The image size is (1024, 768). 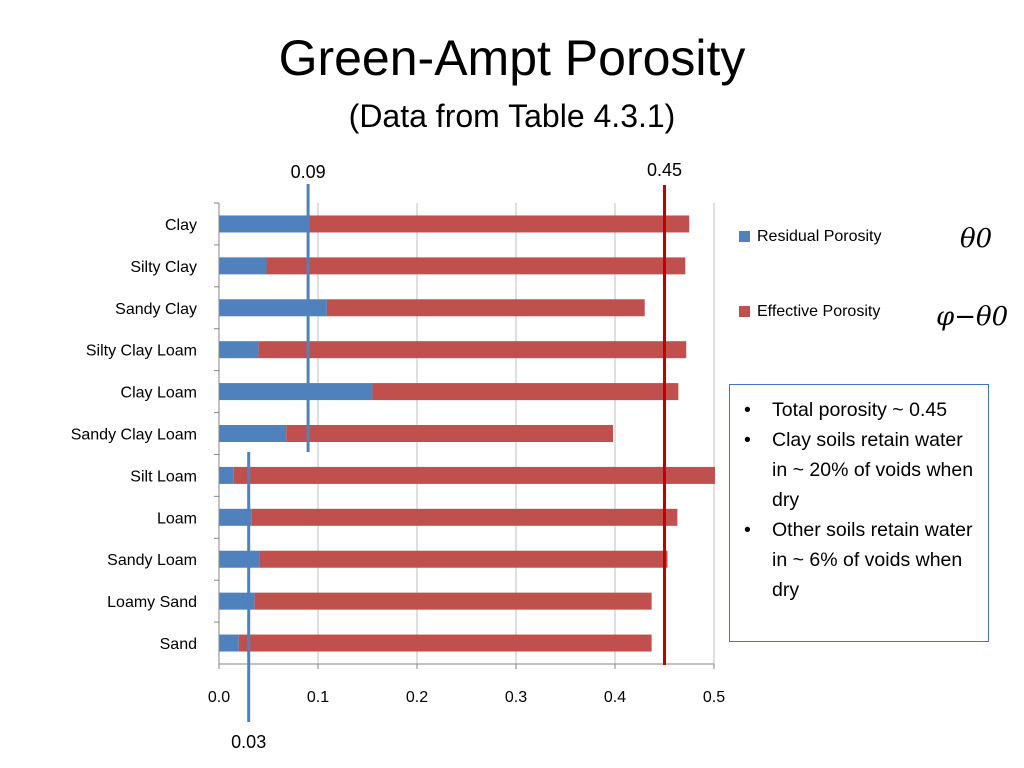 I want to click on legend-swatch-effective, so click(x=744, y=311).